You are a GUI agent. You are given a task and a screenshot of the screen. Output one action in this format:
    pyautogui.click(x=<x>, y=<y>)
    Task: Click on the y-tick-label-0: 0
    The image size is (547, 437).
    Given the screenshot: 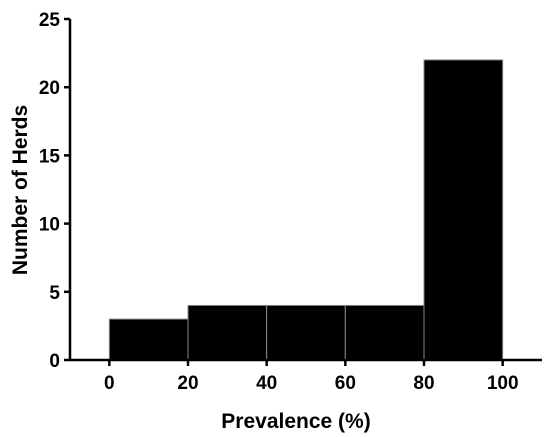 What is the action you would take?
    pyautogui.click(x=54, y=361)
    